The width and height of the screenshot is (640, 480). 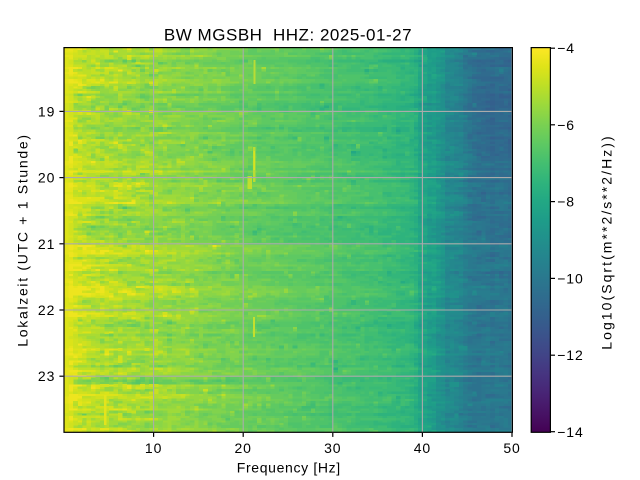 I want to click on svg-text: −14, so click(x=570, y=432).